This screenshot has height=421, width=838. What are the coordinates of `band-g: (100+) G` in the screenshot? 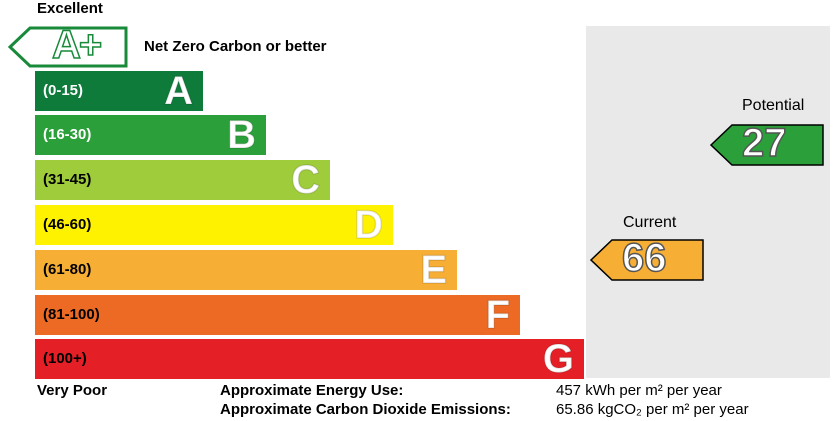 It's located at (309, 359).